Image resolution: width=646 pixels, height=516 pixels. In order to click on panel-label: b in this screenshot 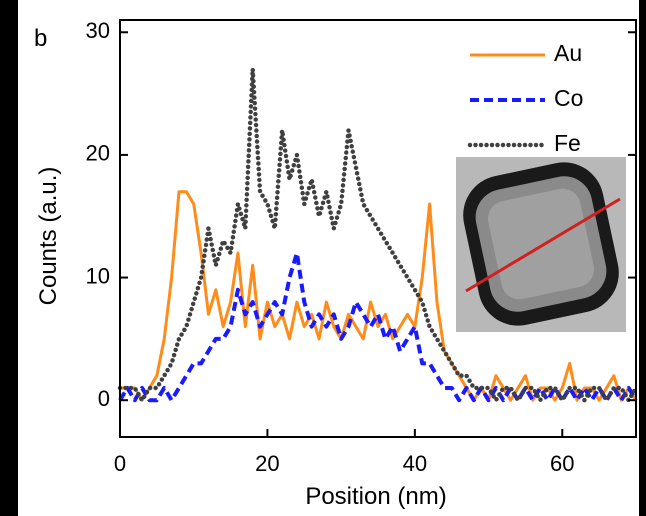, I will do `click(40, 38)`.